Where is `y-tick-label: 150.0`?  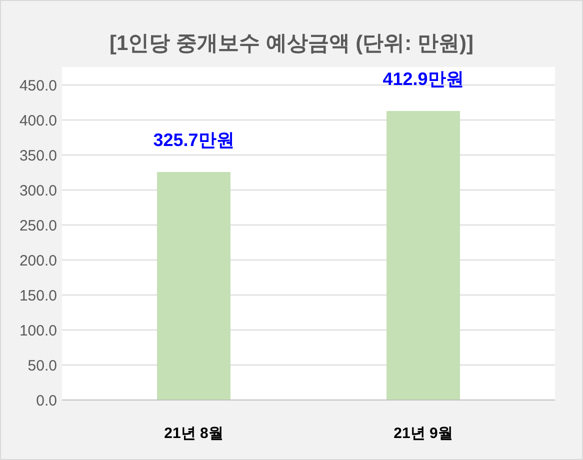
y-tick-label: 150.0 is located at coordinates (38, 295).